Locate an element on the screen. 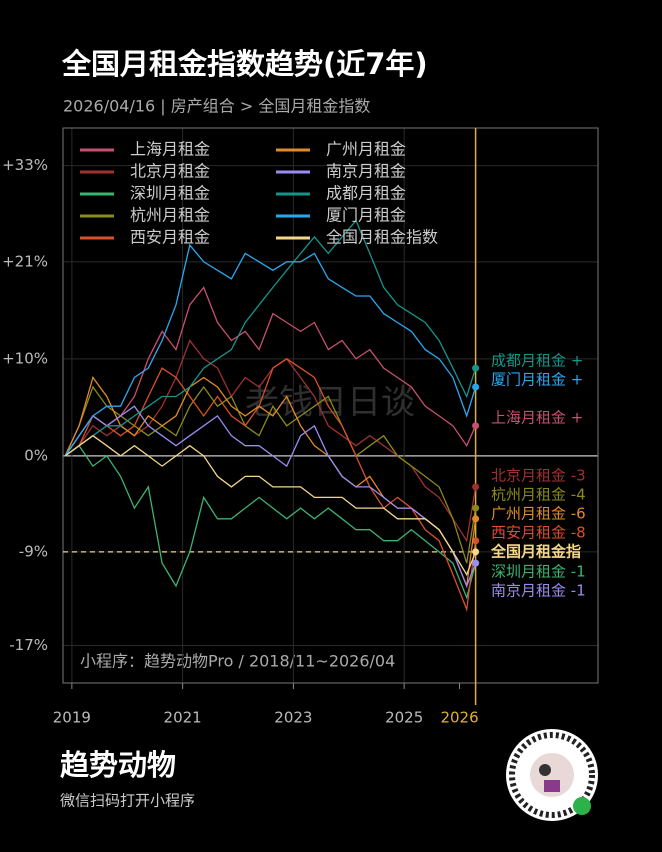 The height and width of the screenshot is (852, 662). legend-label: 成都月租金 is located at coordinates (366, 193).